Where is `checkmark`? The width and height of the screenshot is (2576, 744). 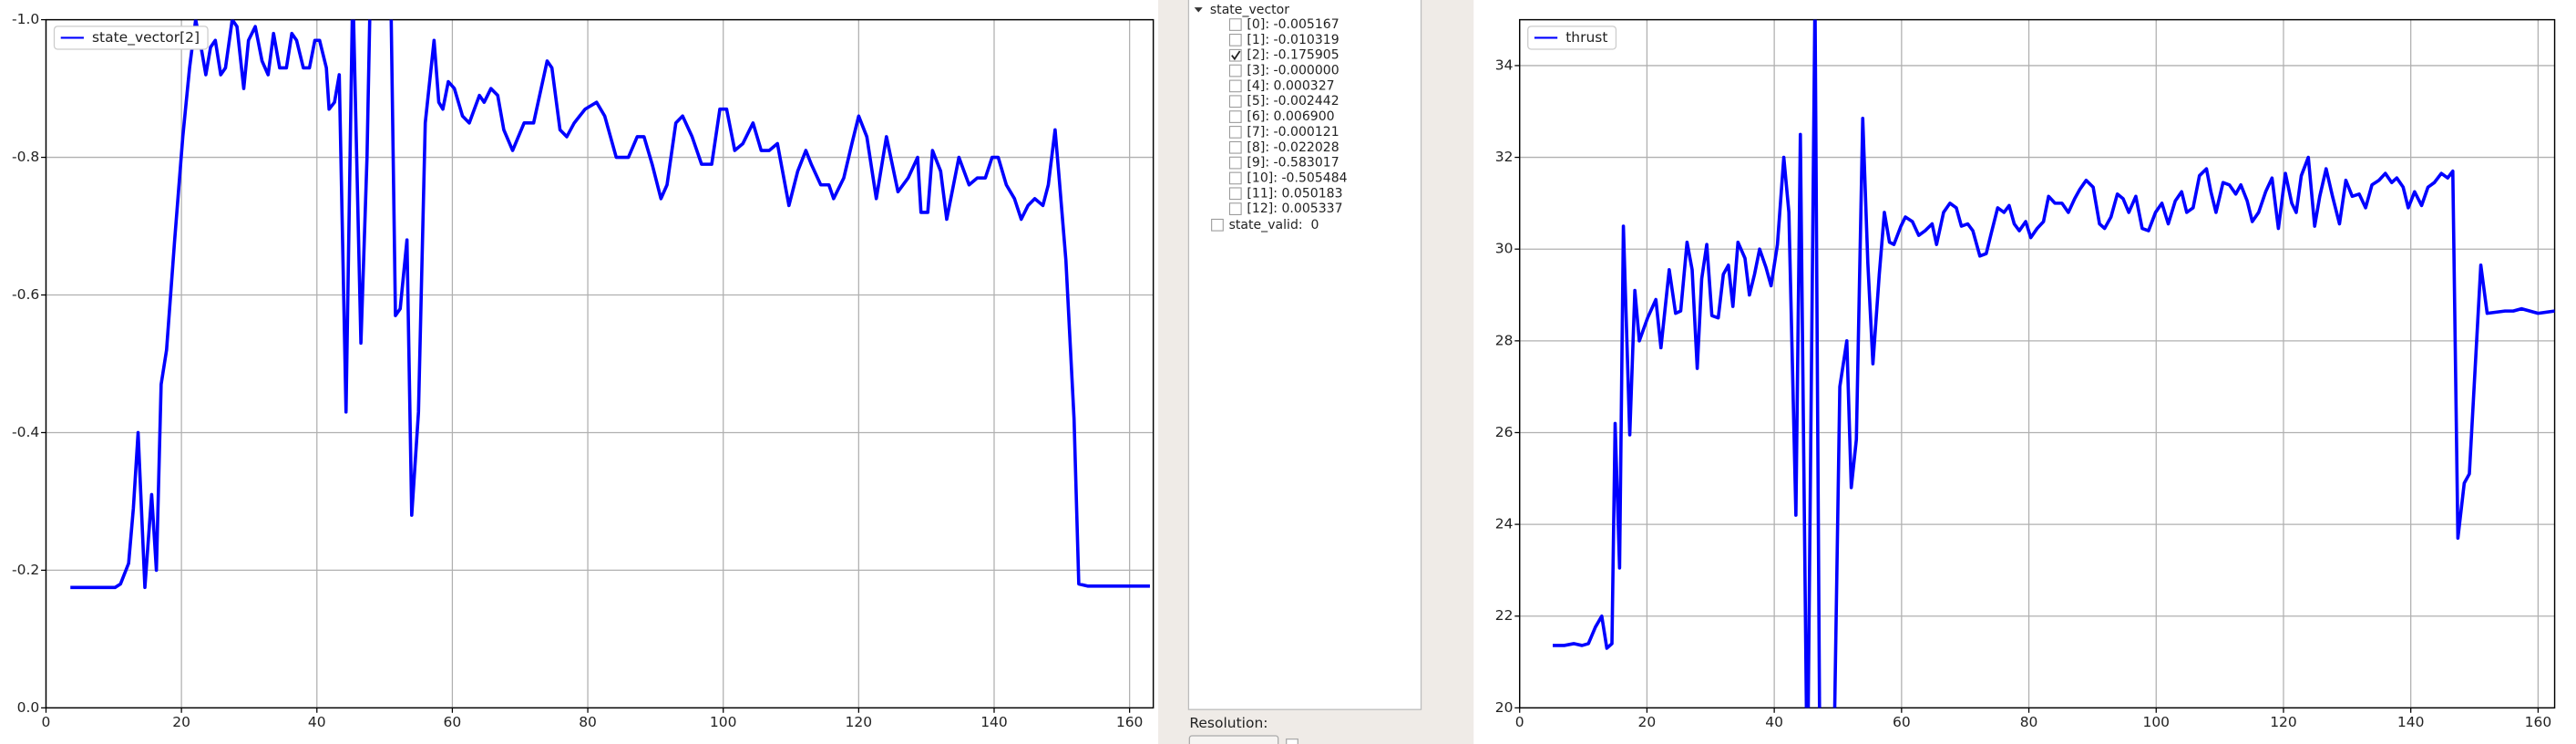 checkmark is located at coordinates (1236, 55).